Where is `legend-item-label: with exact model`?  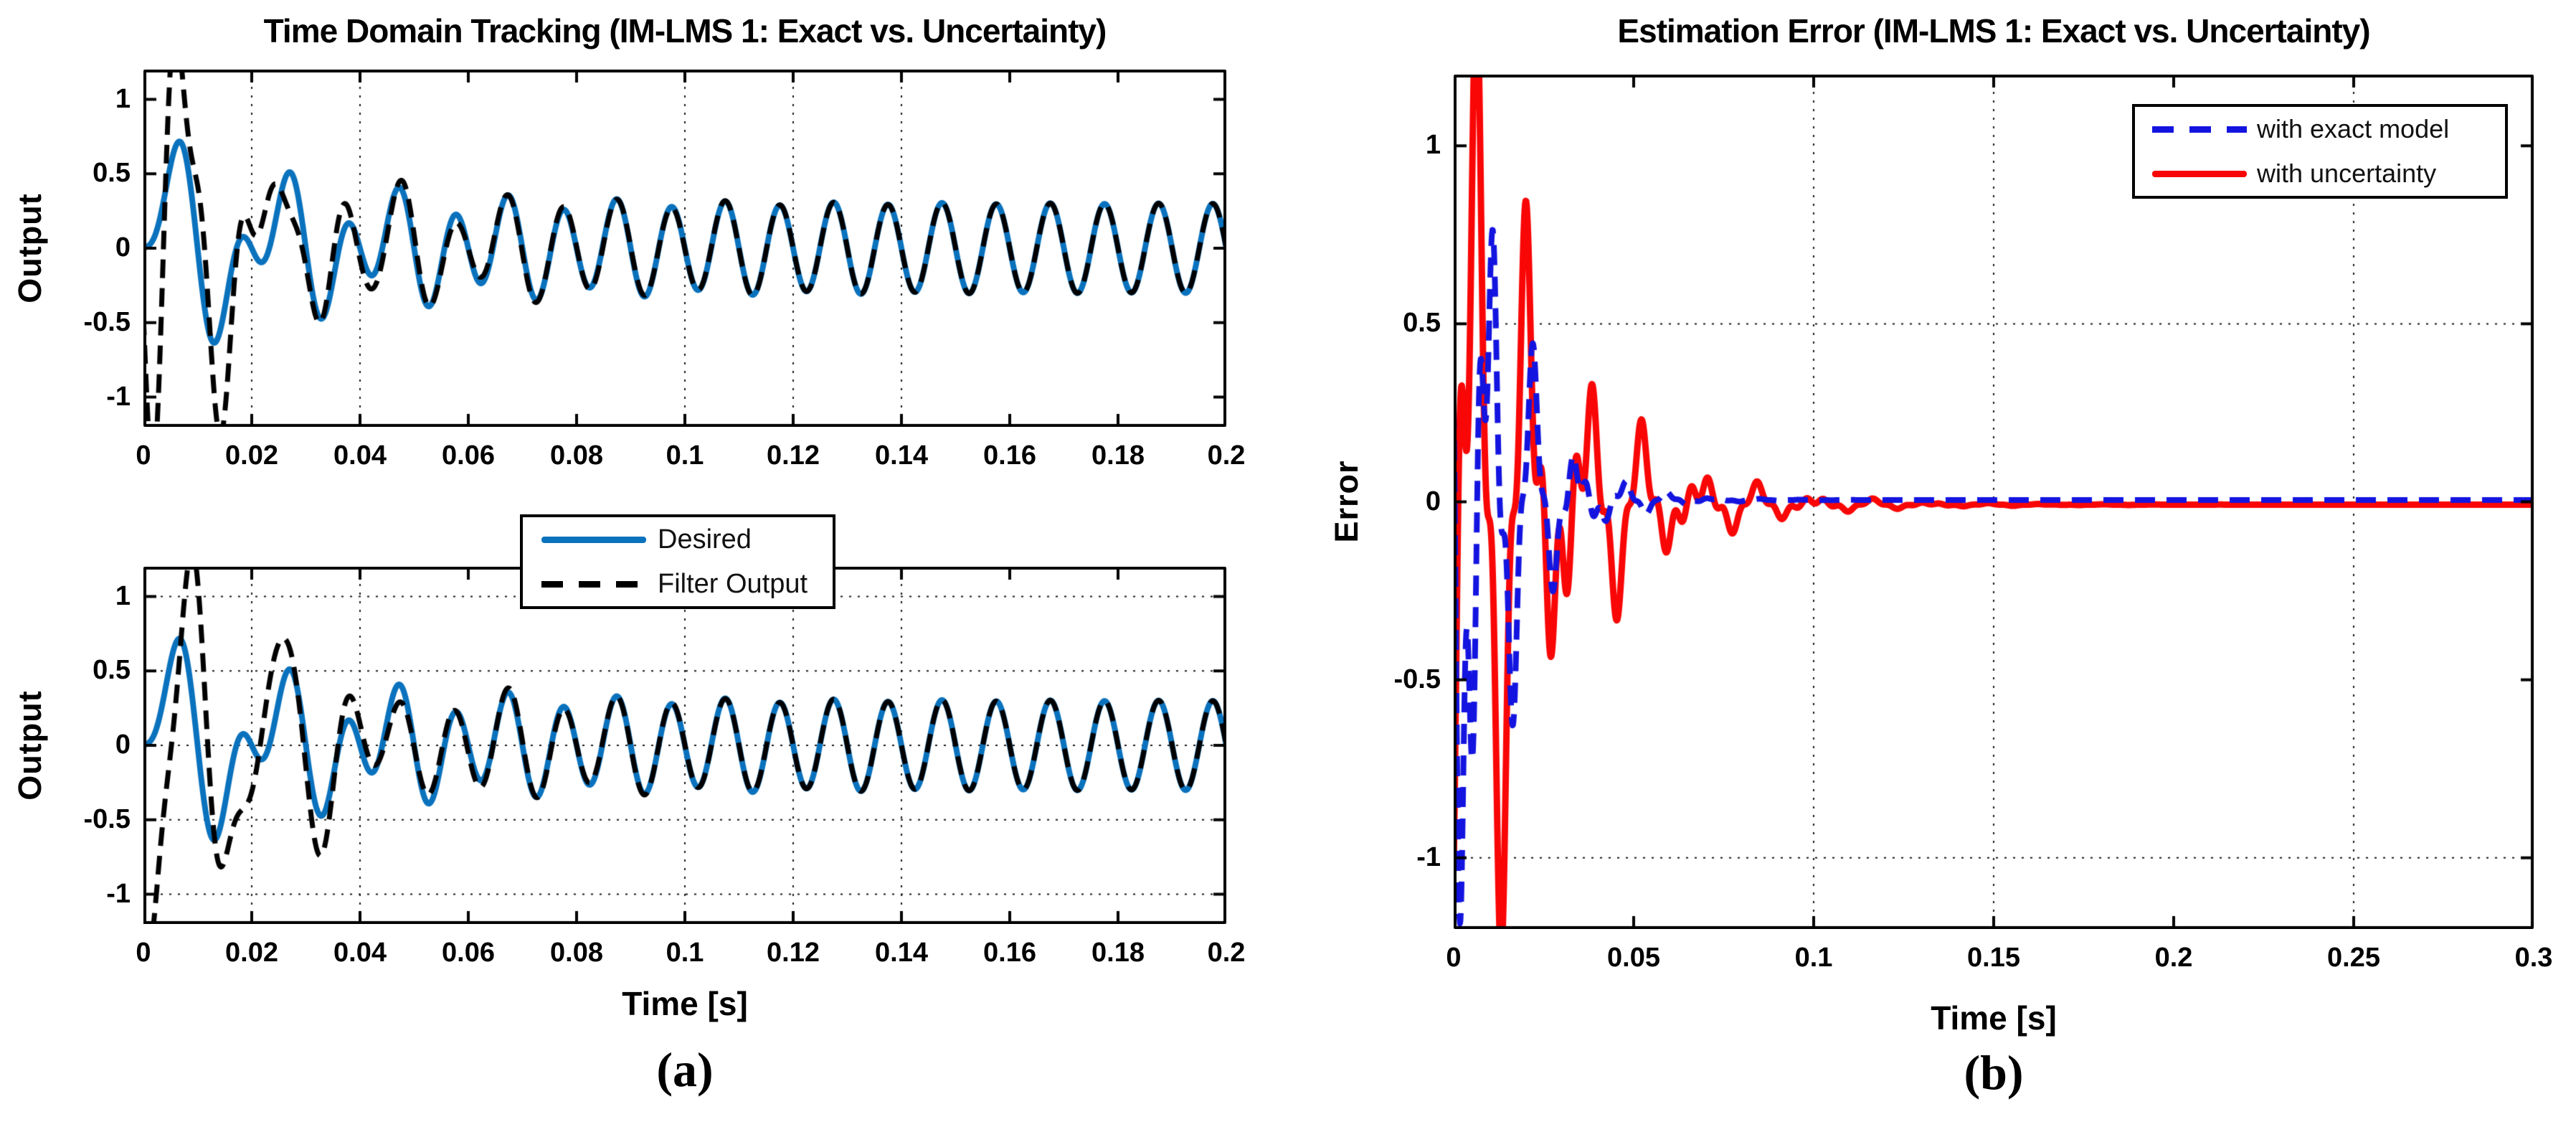
legend-item-label: with exact model is located at coordinates (2353, 128).